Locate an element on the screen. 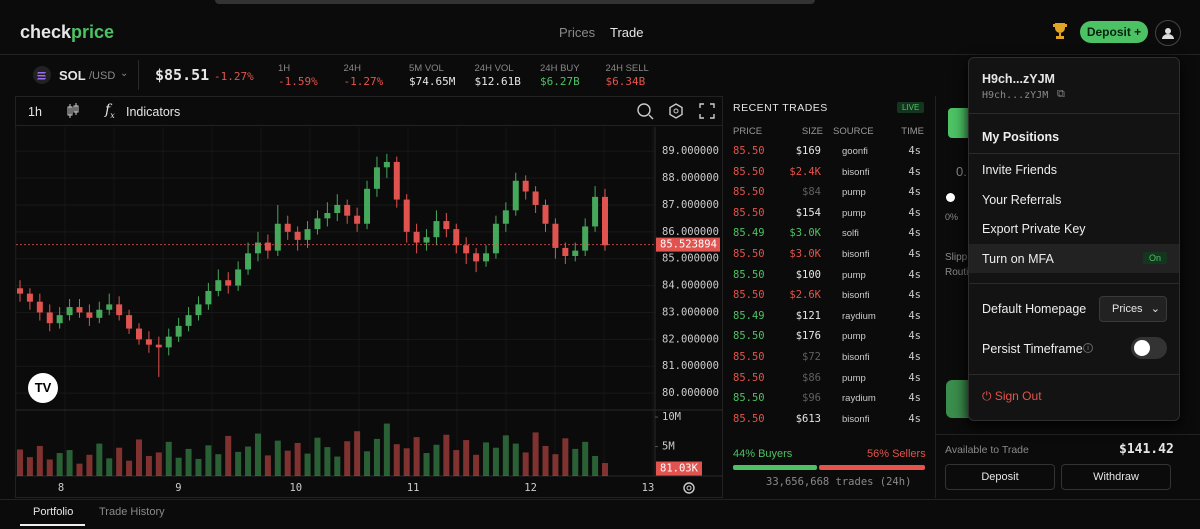 The width and height of the screenshot is (1200, 529). nav-prices: Prices is located at coordinates (577, 32).